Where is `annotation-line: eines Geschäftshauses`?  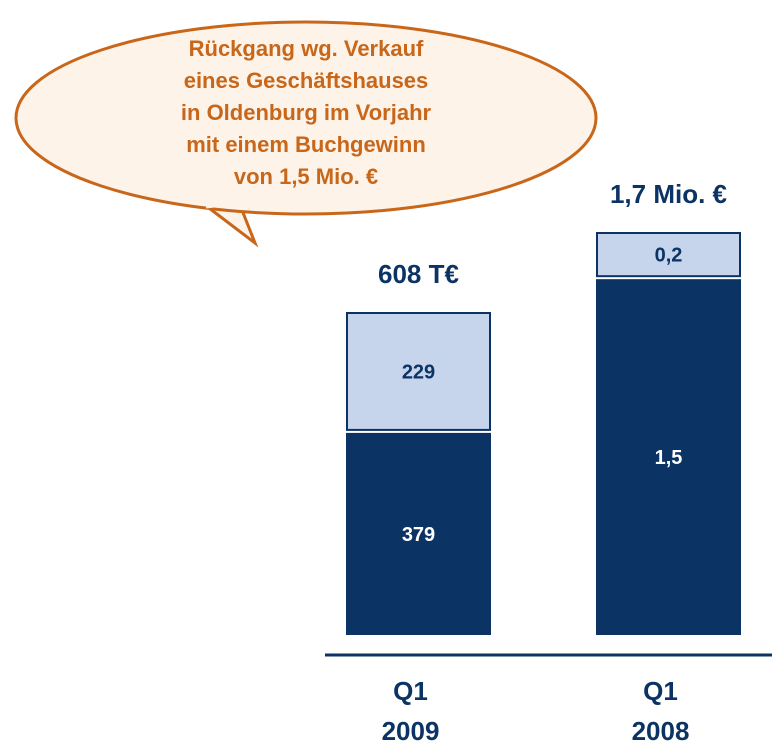 annotation-line: eines Geschäftshauses is located at coordinates (306, 80).